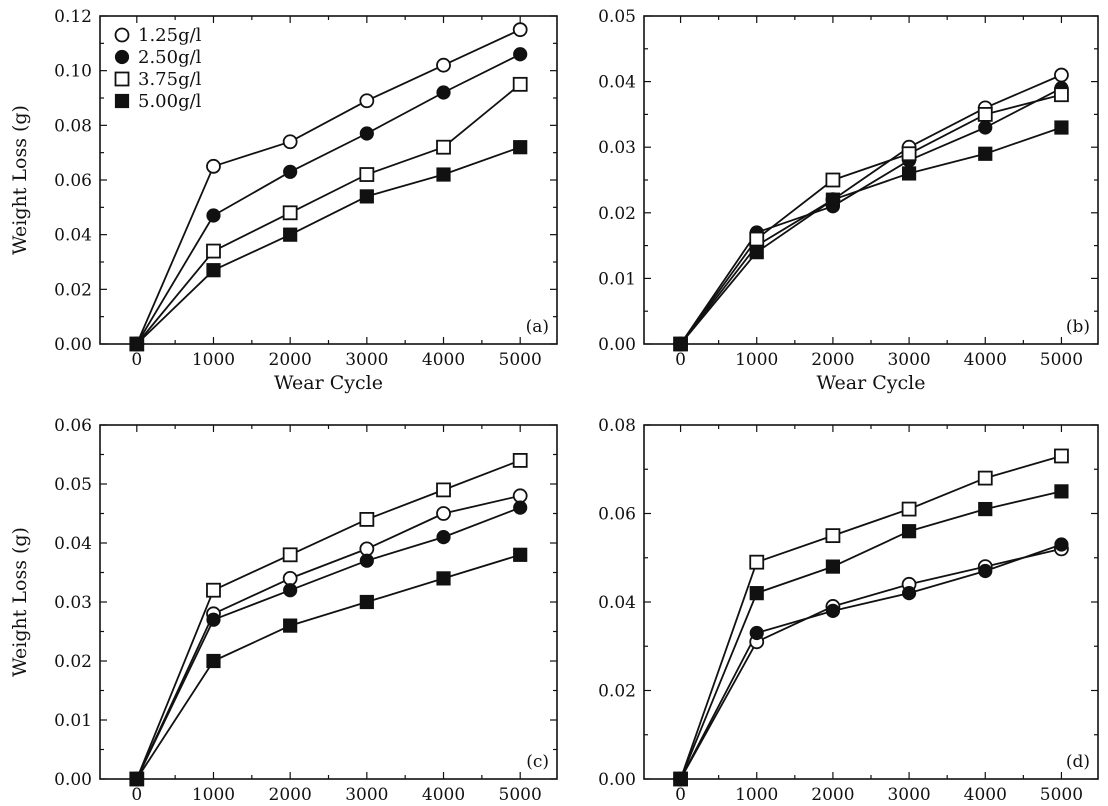 The image size is (1108, 806). Describe the element at coordinates (680, 795) in the screenshot. I see `x-tick-label: 0` at that location.